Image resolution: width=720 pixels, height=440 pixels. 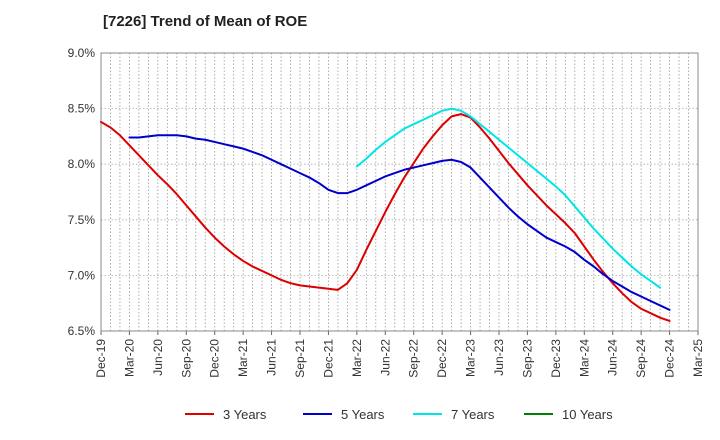 What do you see at coordinates (215, 358) in the screenshot?
I see `x-tick-label: Dec-20` at bounding box center [215, 358].